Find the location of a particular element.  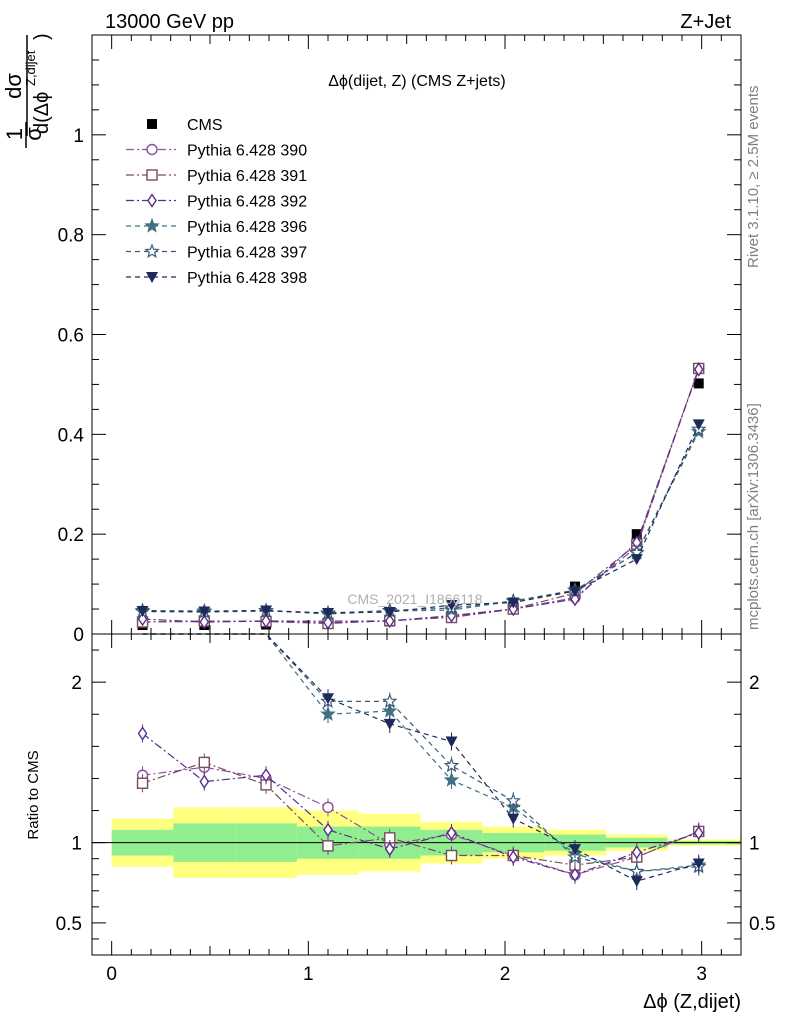

y-label-dsigma: dσ is located at coordinates (13, 86).